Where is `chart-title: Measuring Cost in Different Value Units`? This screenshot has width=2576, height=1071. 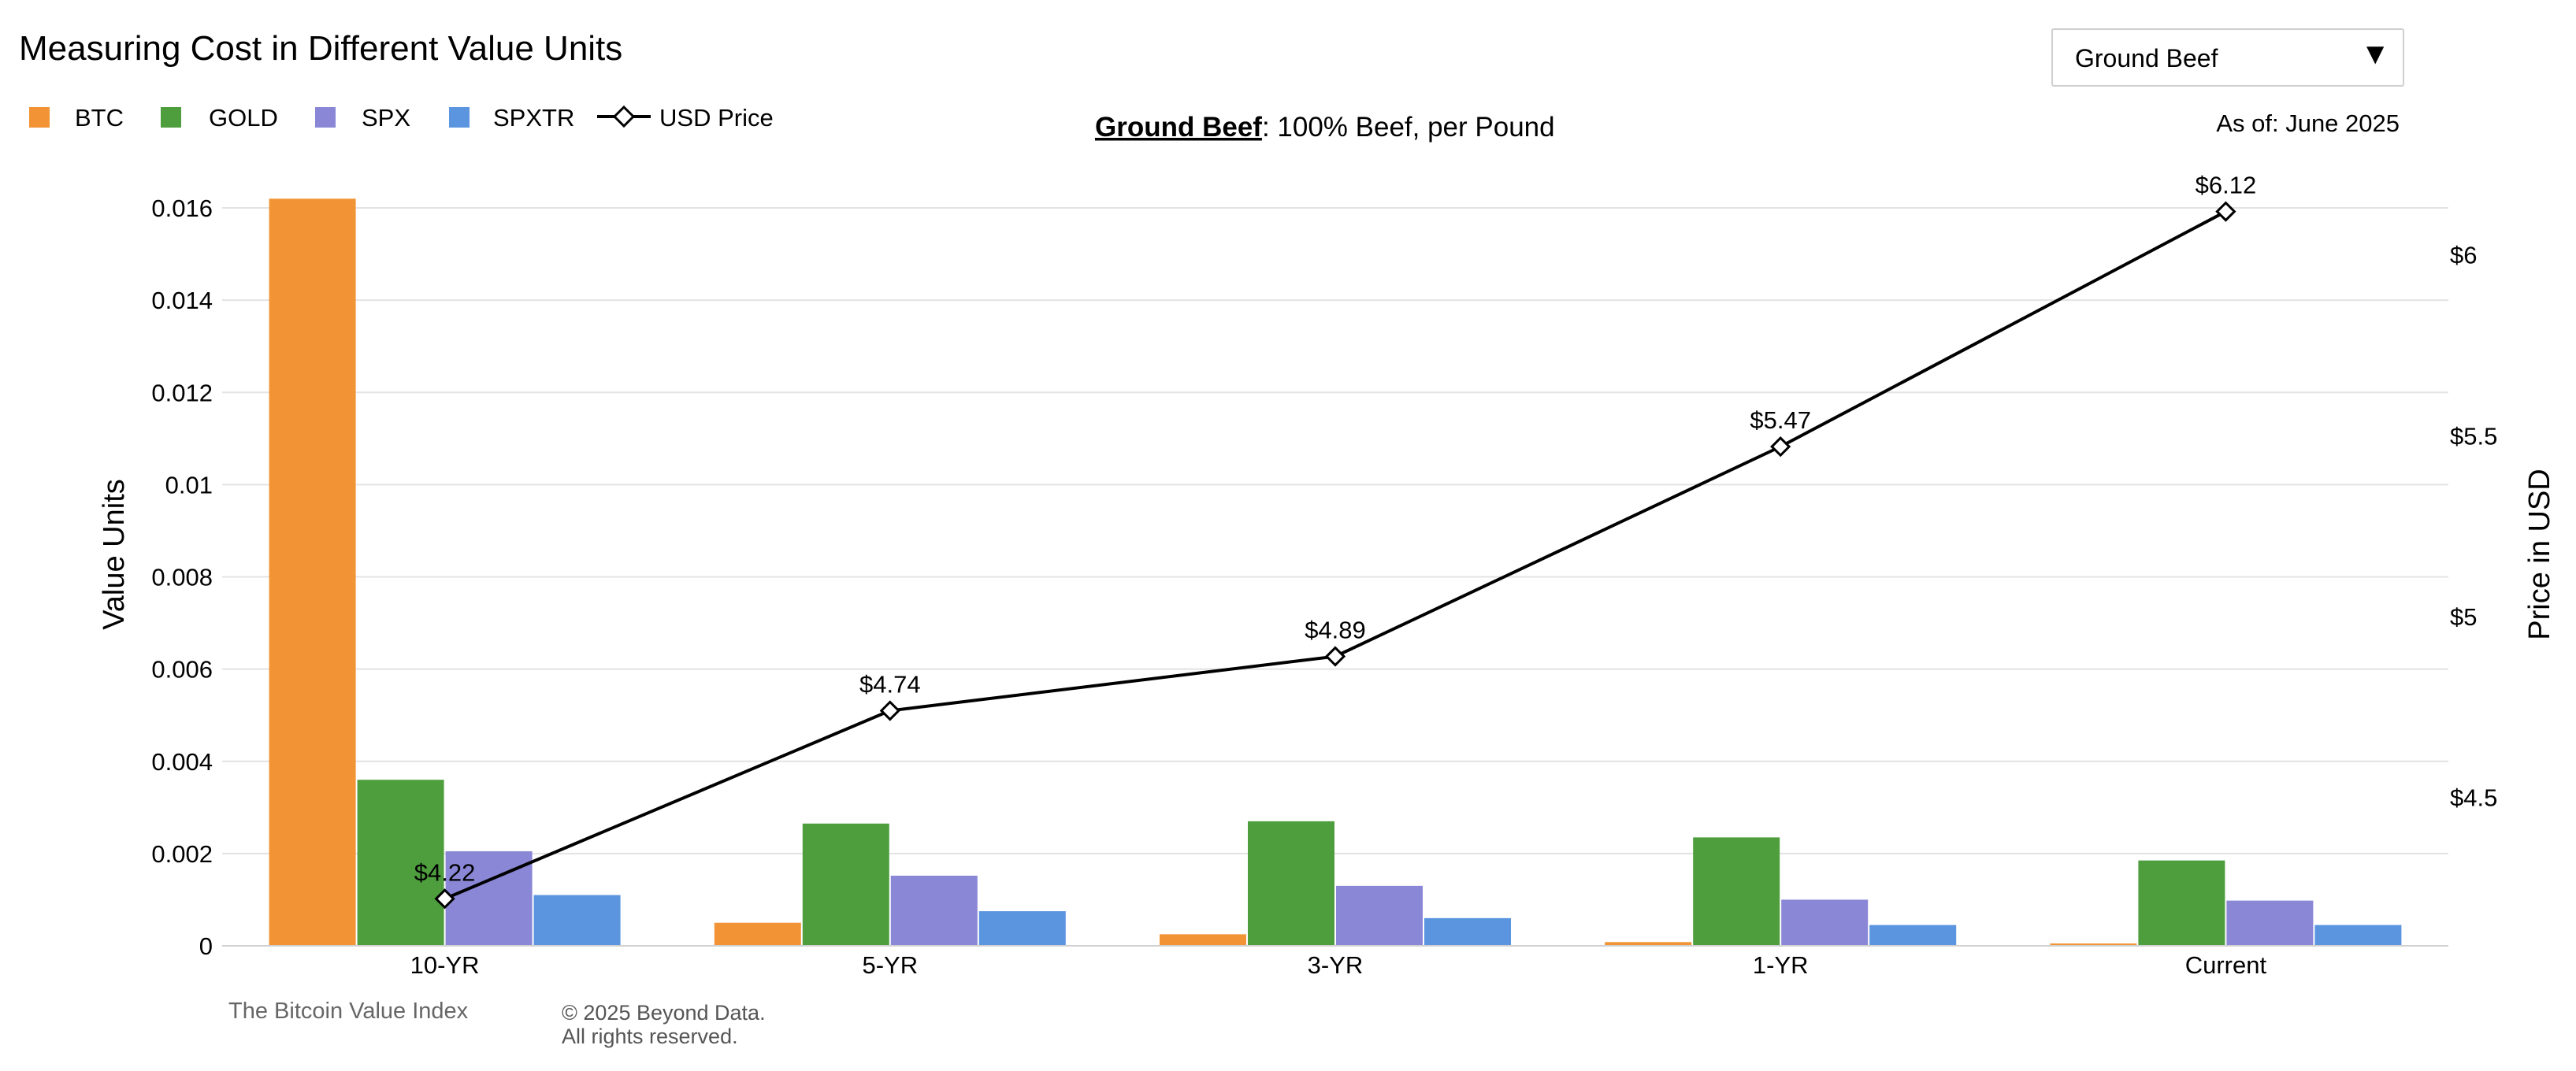 chart-title: Measuring Cost in Different Value Units is located at coordinates (320, 48).